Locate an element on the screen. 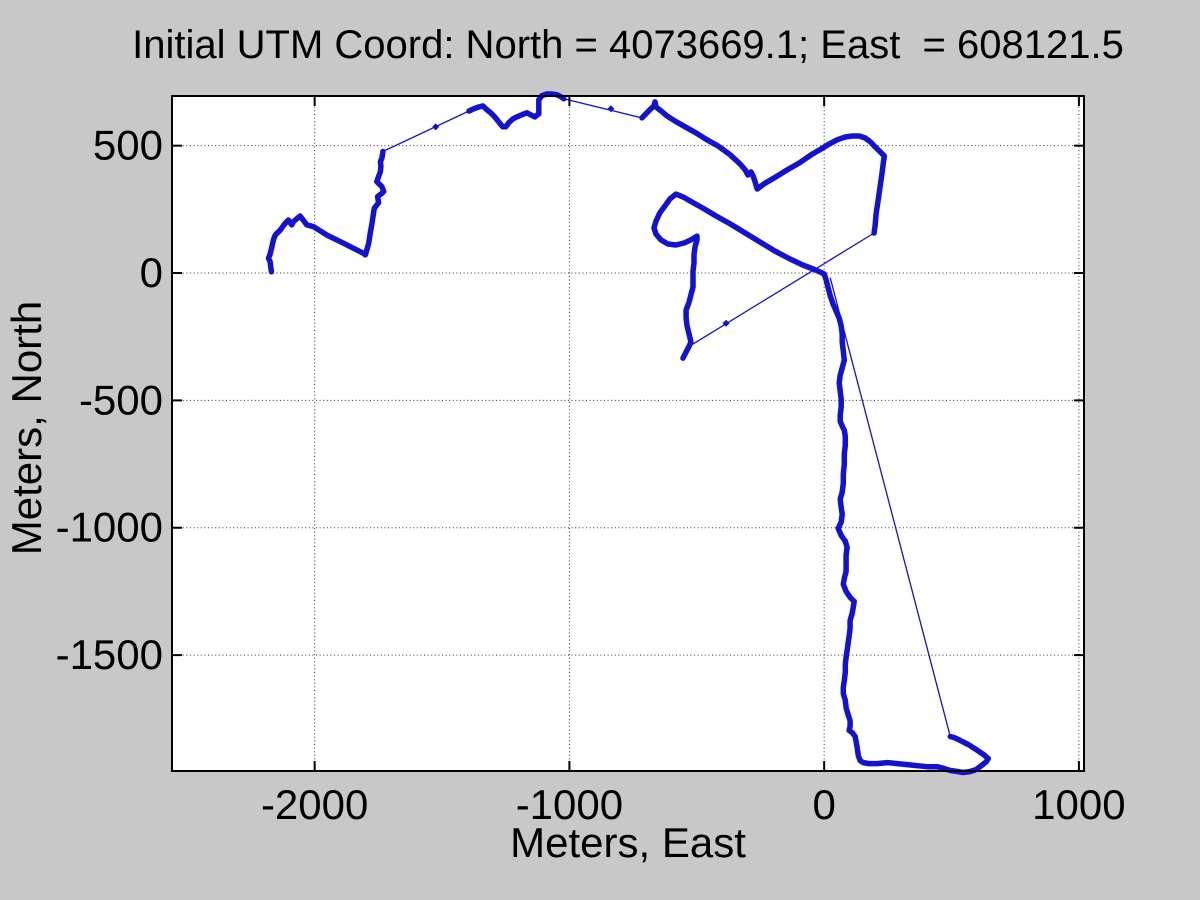 Image resolution: width=1200 pixels, height=900 pixels. jump-top is located at coordinates (603, 108).